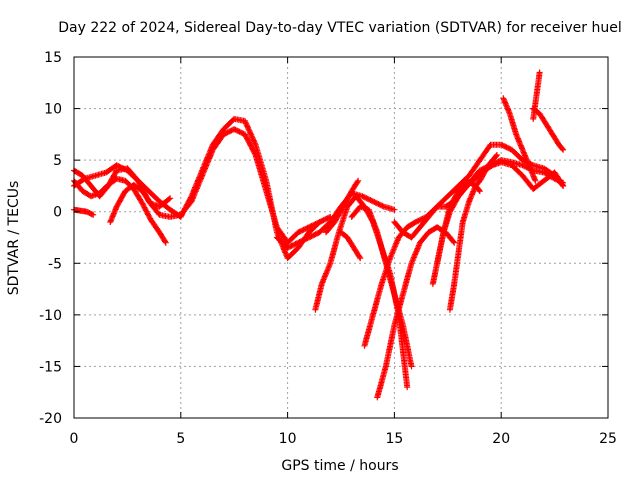  Describe the element at coordinates (53, 58) in the screenshot. I see `y-tick-label: 15` at that location.